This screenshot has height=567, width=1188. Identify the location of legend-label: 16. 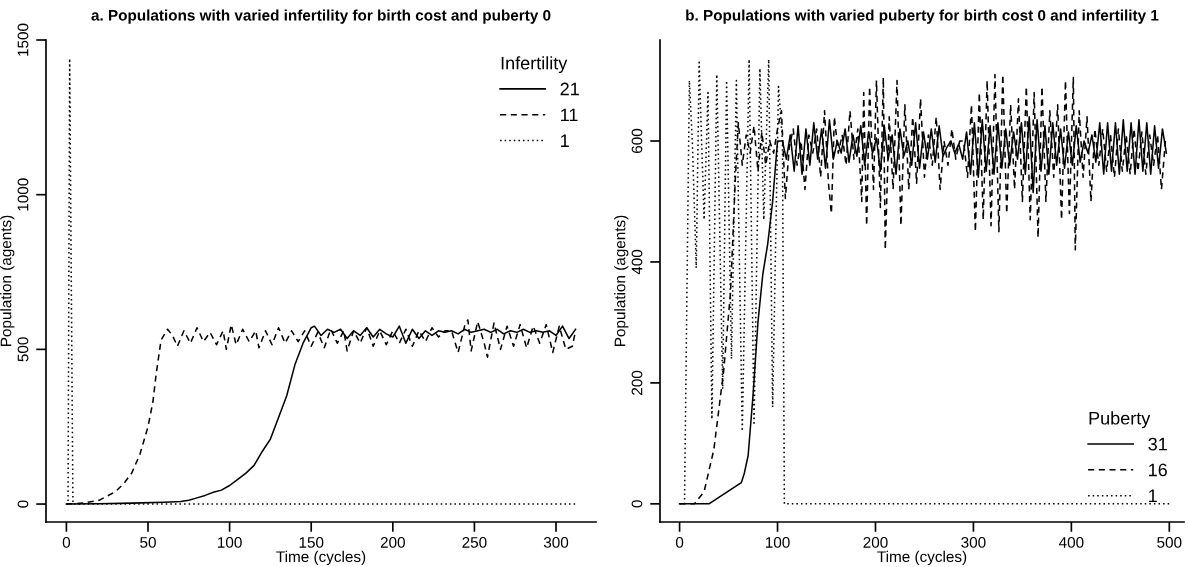
(1158, 470).